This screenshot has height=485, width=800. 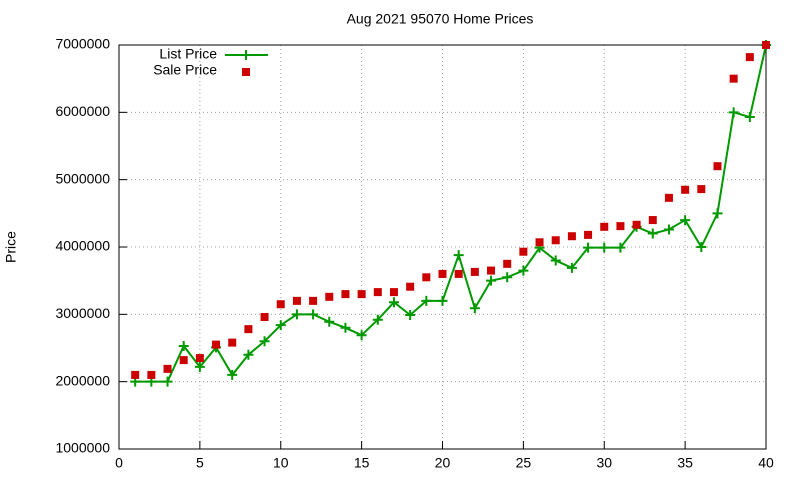 I want to click on x-tick-label: 35, so click(x=685, y=463).